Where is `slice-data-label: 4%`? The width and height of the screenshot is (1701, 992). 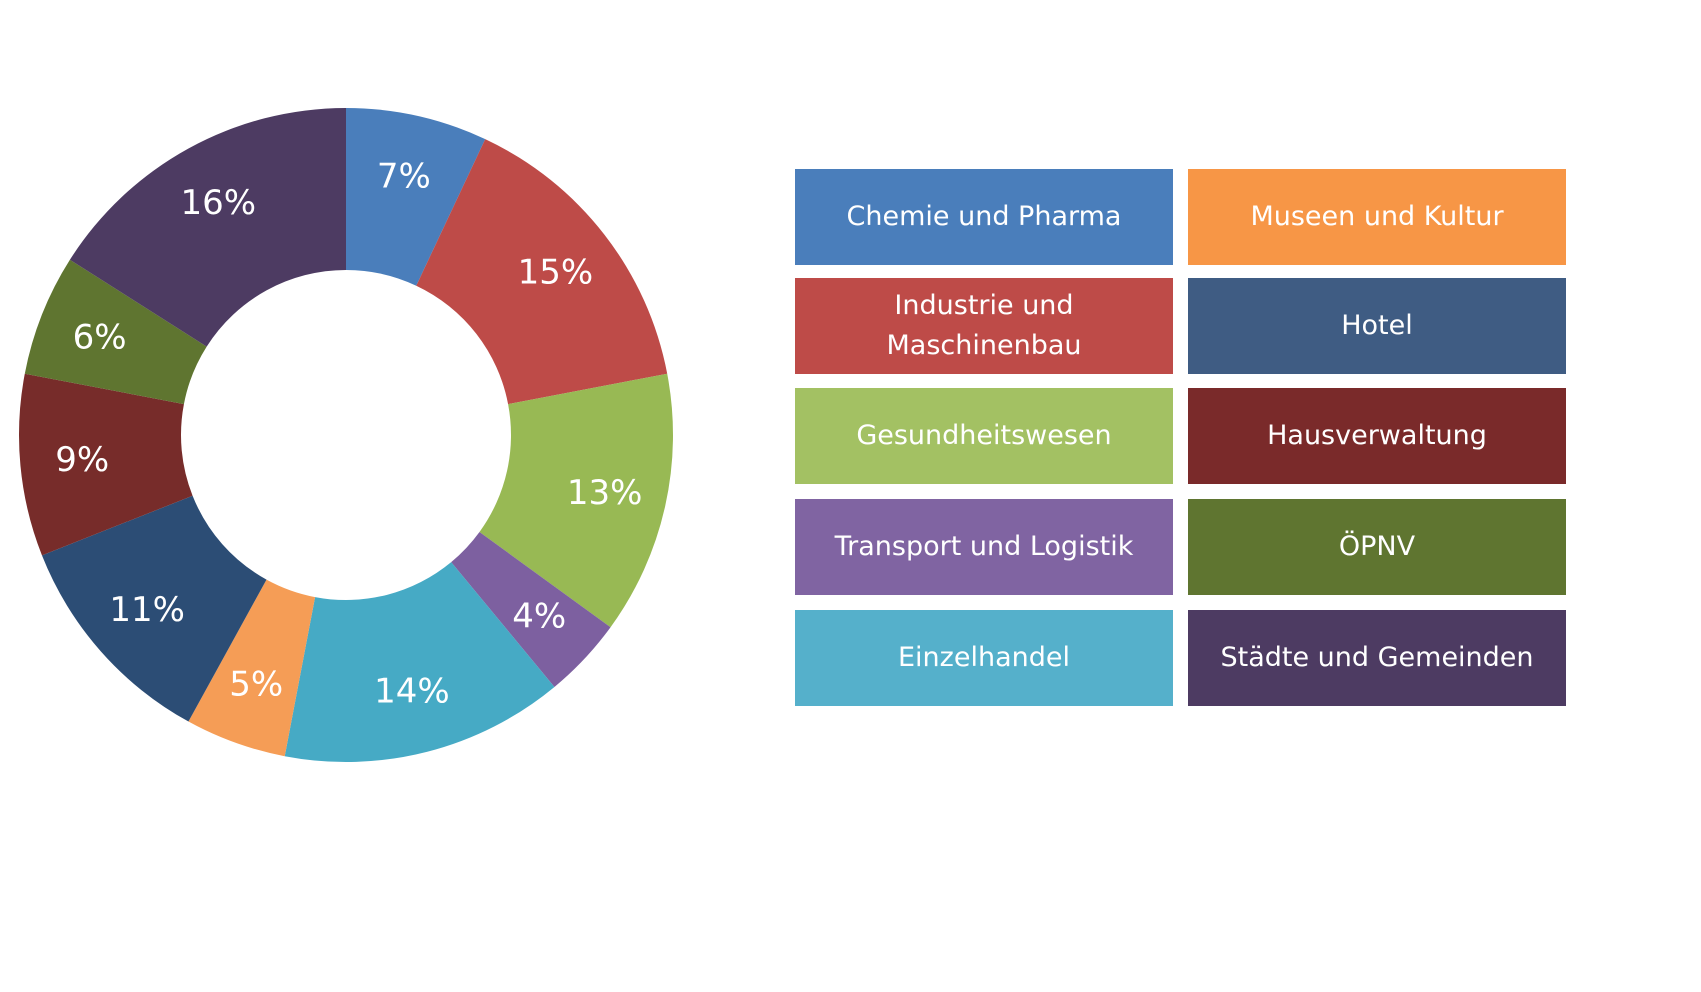
slice-data-label: 4% is located at coordinates (539, 616).